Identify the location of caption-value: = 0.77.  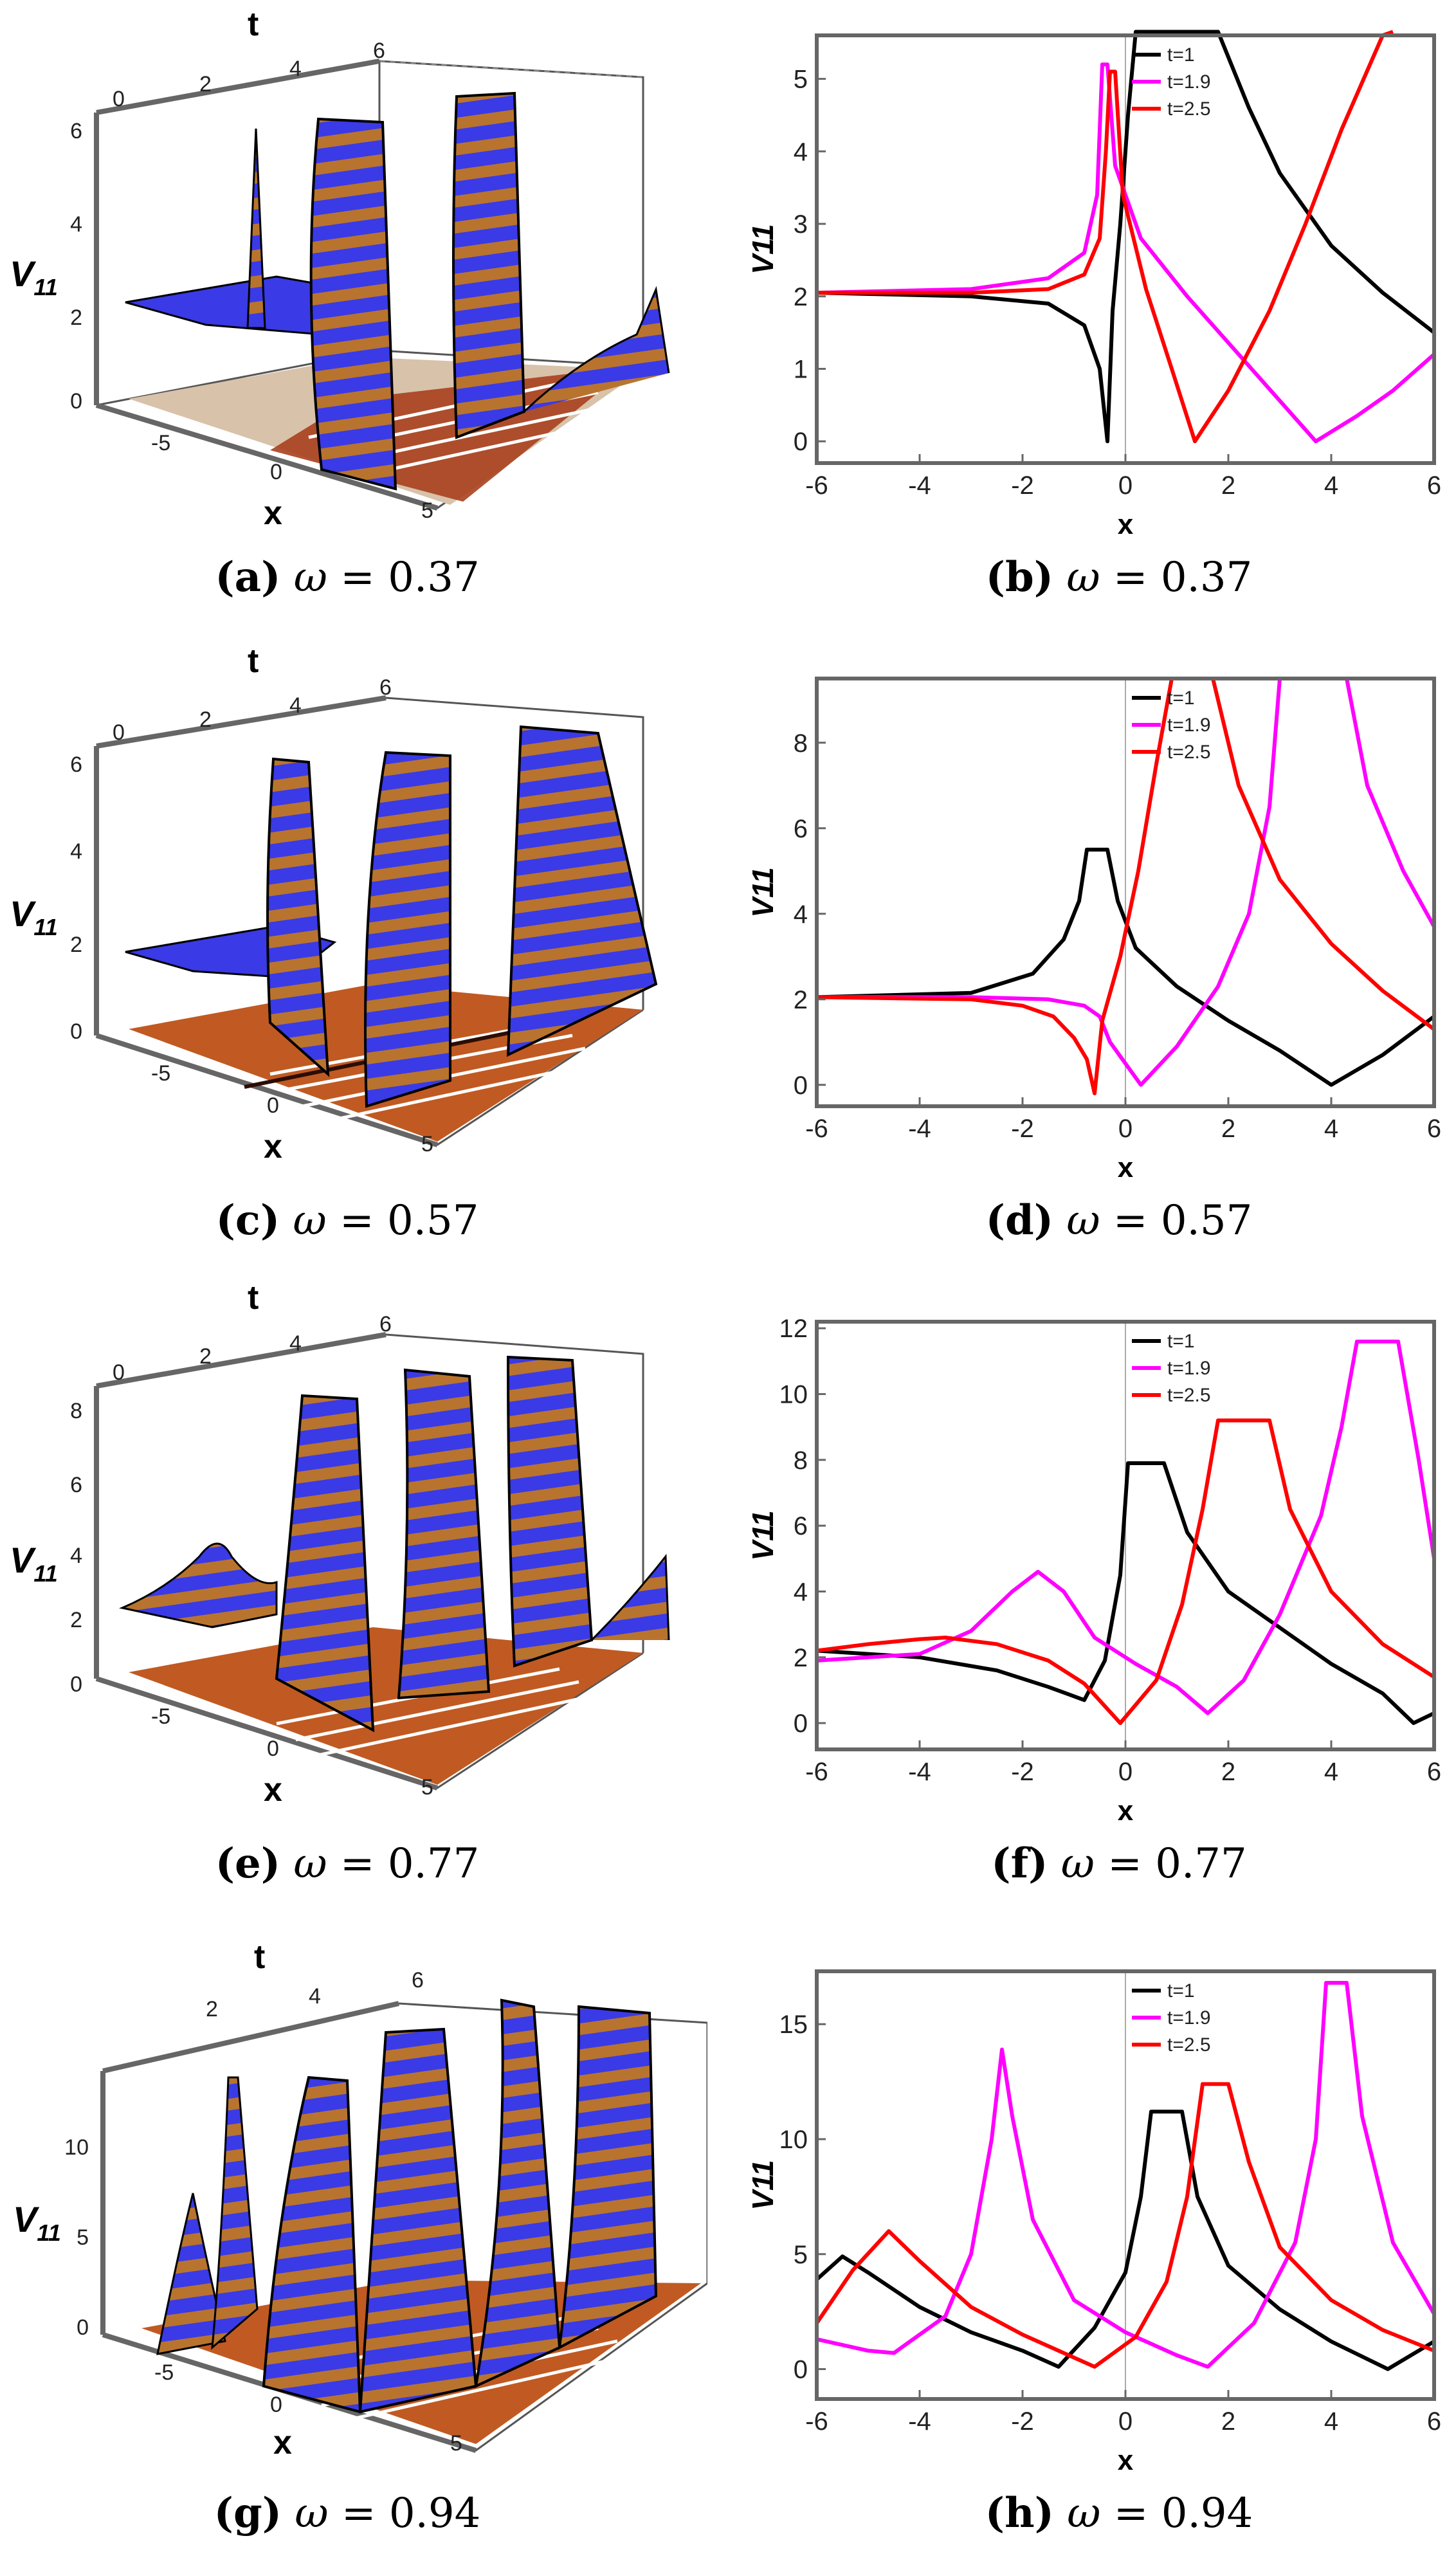
(1177, 1864).